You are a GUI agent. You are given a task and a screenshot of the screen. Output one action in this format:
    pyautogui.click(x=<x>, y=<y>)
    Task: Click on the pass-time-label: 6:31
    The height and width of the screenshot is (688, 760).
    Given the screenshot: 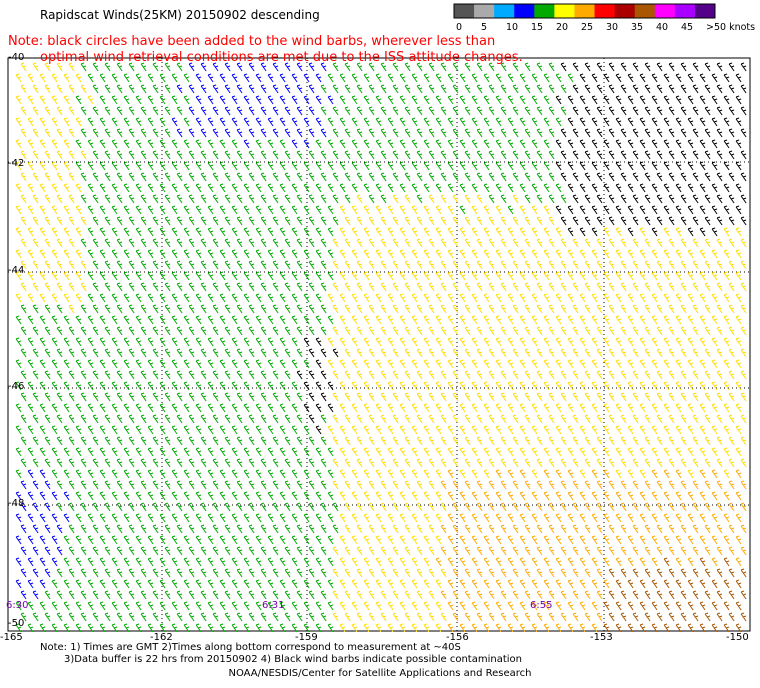 What is the action you would take?
    pyautogui.click(x=273, y=605)
    